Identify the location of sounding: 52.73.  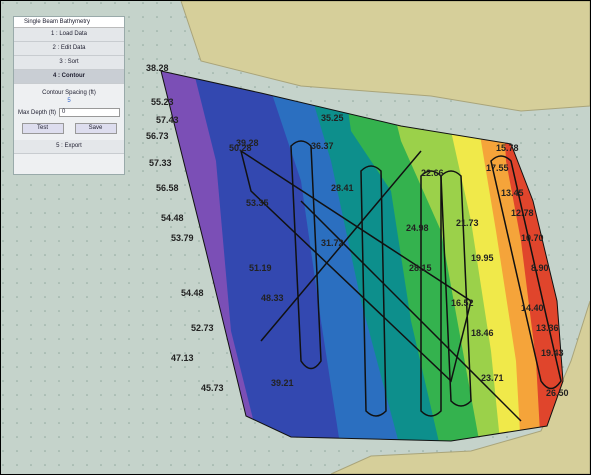
(202, 328).